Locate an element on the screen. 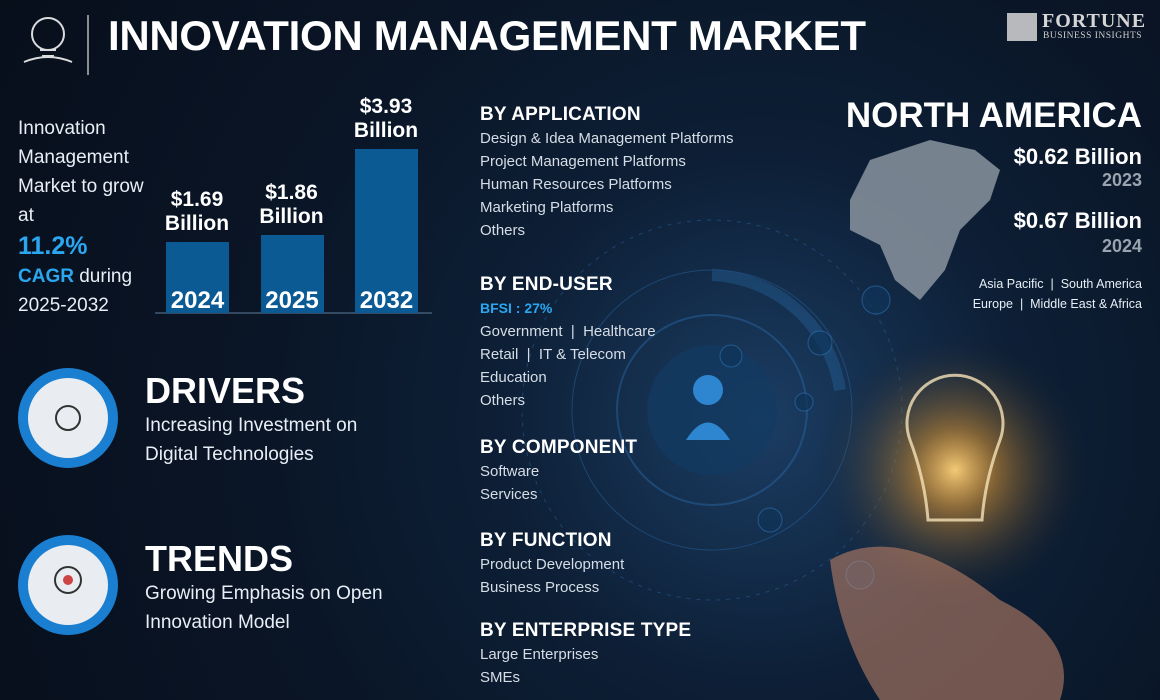 This screenshot has width=1160, height=700. x-tick-label: 2025 is located at coordinates (292, 300).